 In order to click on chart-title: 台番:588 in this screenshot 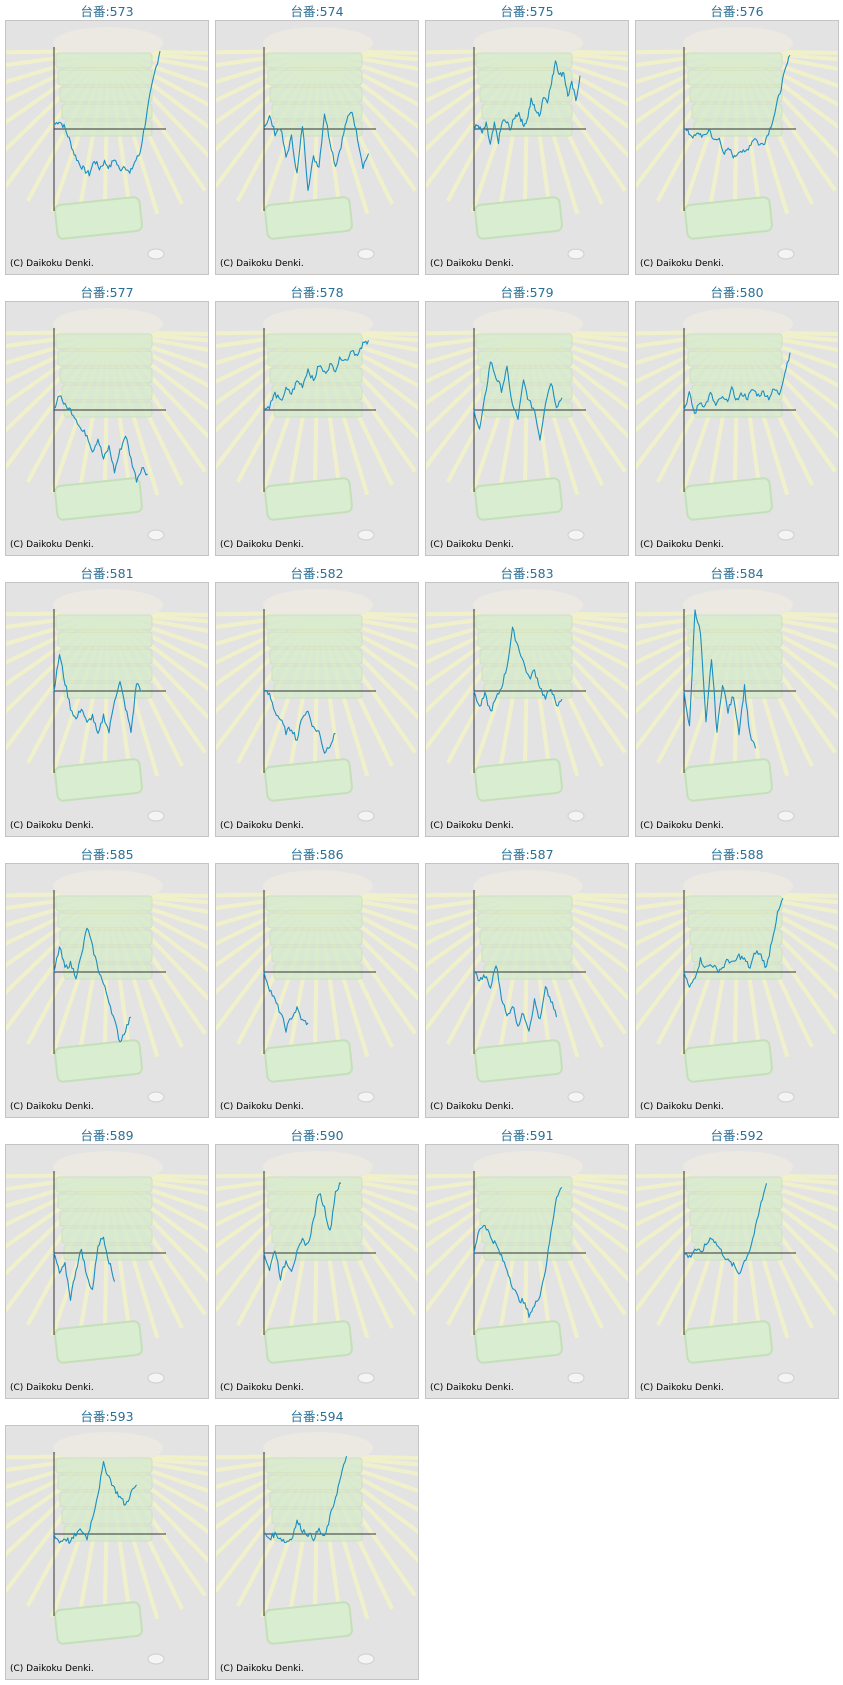, I will do `click(737, 854)`.